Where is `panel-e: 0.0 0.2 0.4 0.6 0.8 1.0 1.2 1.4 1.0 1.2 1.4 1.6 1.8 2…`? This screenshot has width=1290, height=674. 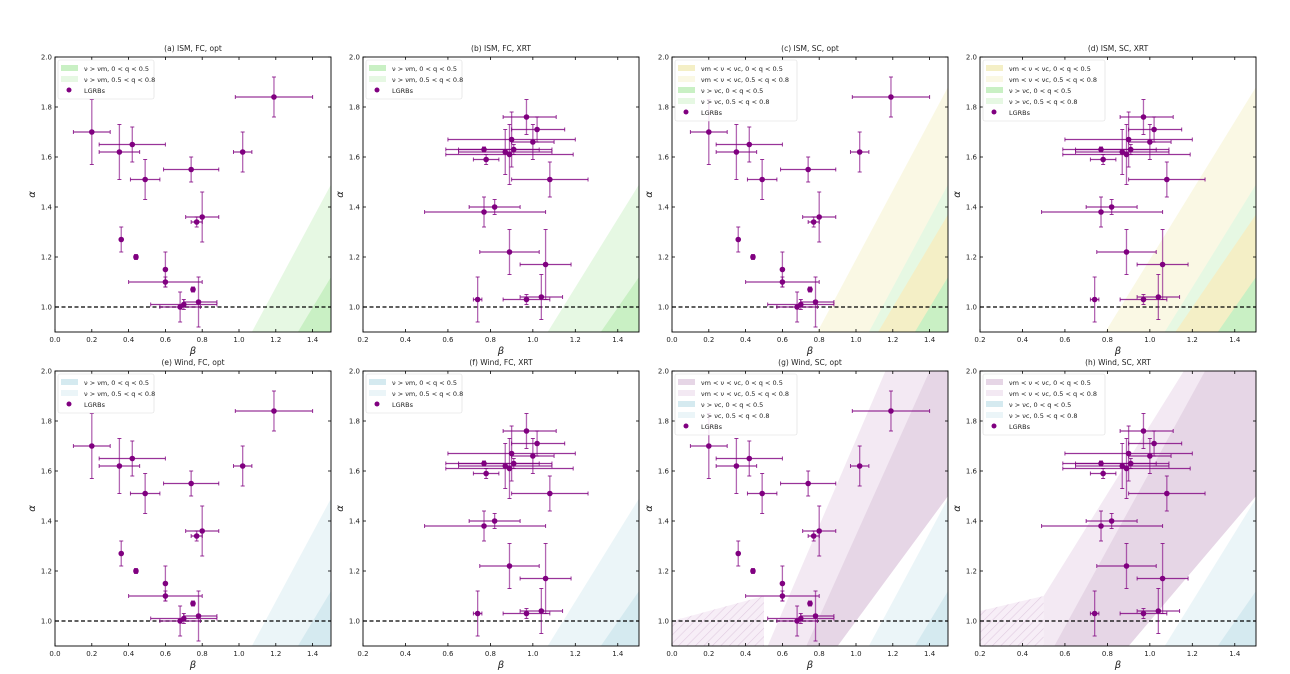 panel-e: 0.0 0.2 0.4 0.6 0.8 1.0 1.2 1.4 1.0 1.2 1.4 1.6 1.8 2… is located at coordinates (179, 514).